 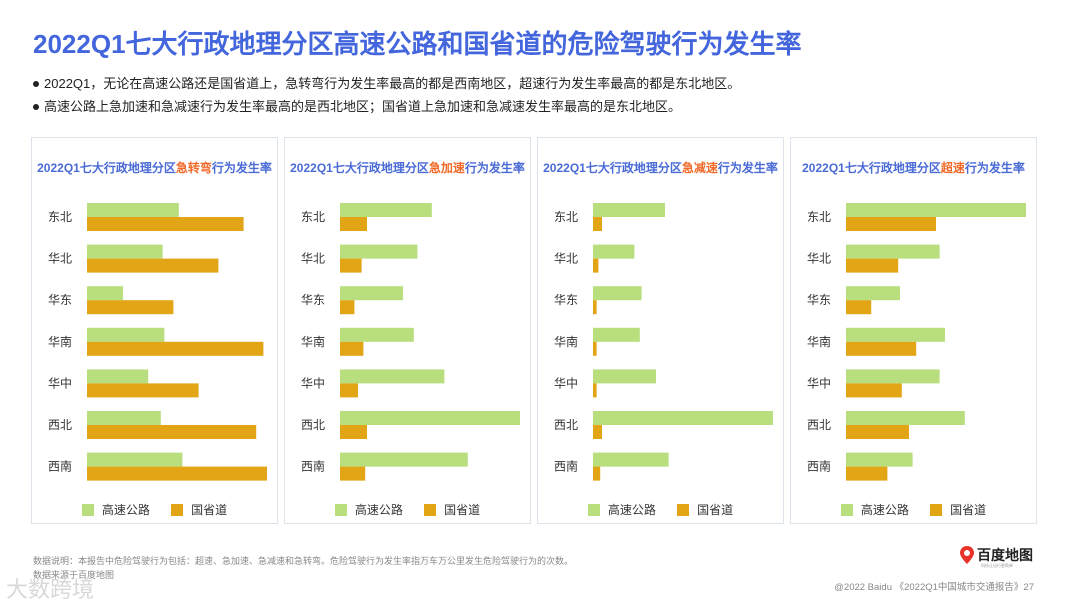 What do you see at coordinates (967, 555) in the screenshot?
I see `map-pin-icon` at bounding box center [967, 555].